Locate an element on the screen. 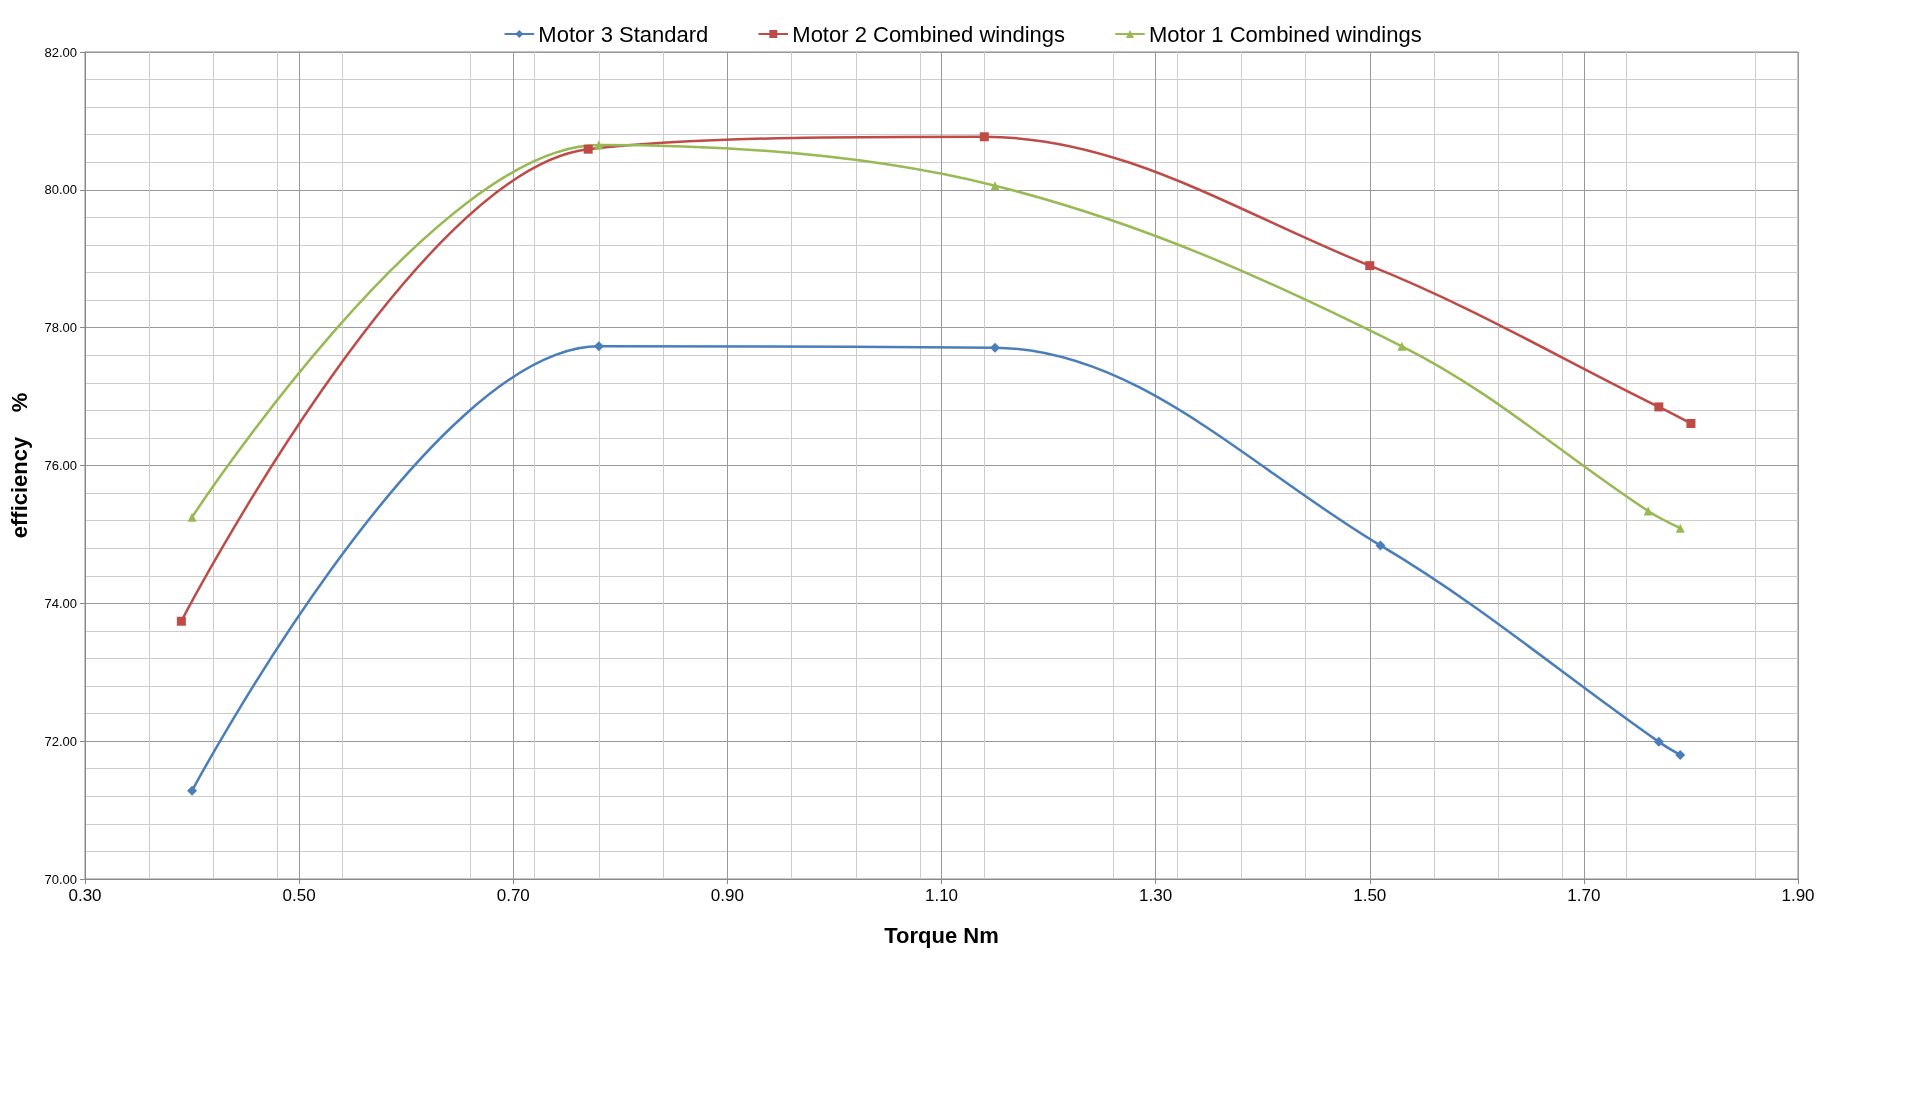  y-axis-title: efficiency % is located at coordinates (19, 465).